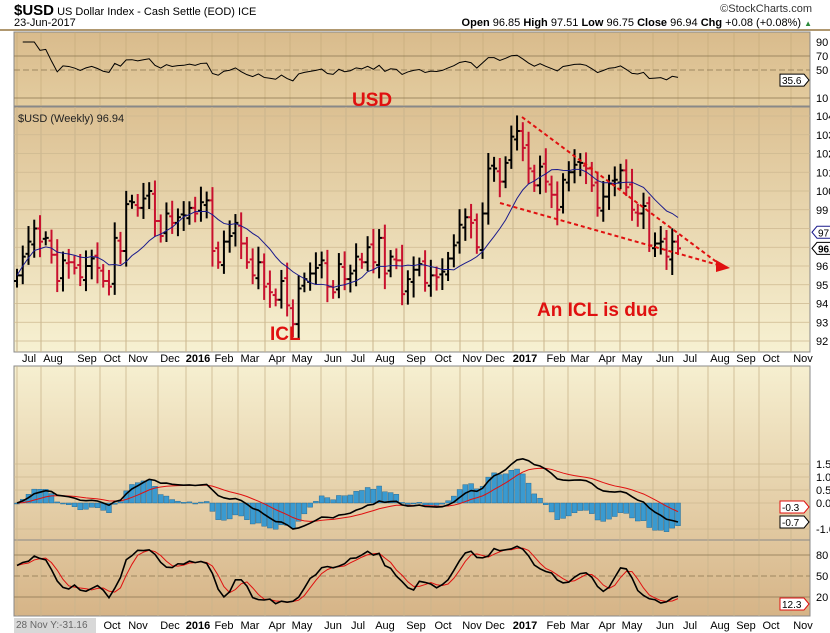 Image resolution: width=830 pixels, height=633 pixels. Describe the element at coordinates (822, 323) in the screenshot. I see `y-tick-label: 93` at that location.